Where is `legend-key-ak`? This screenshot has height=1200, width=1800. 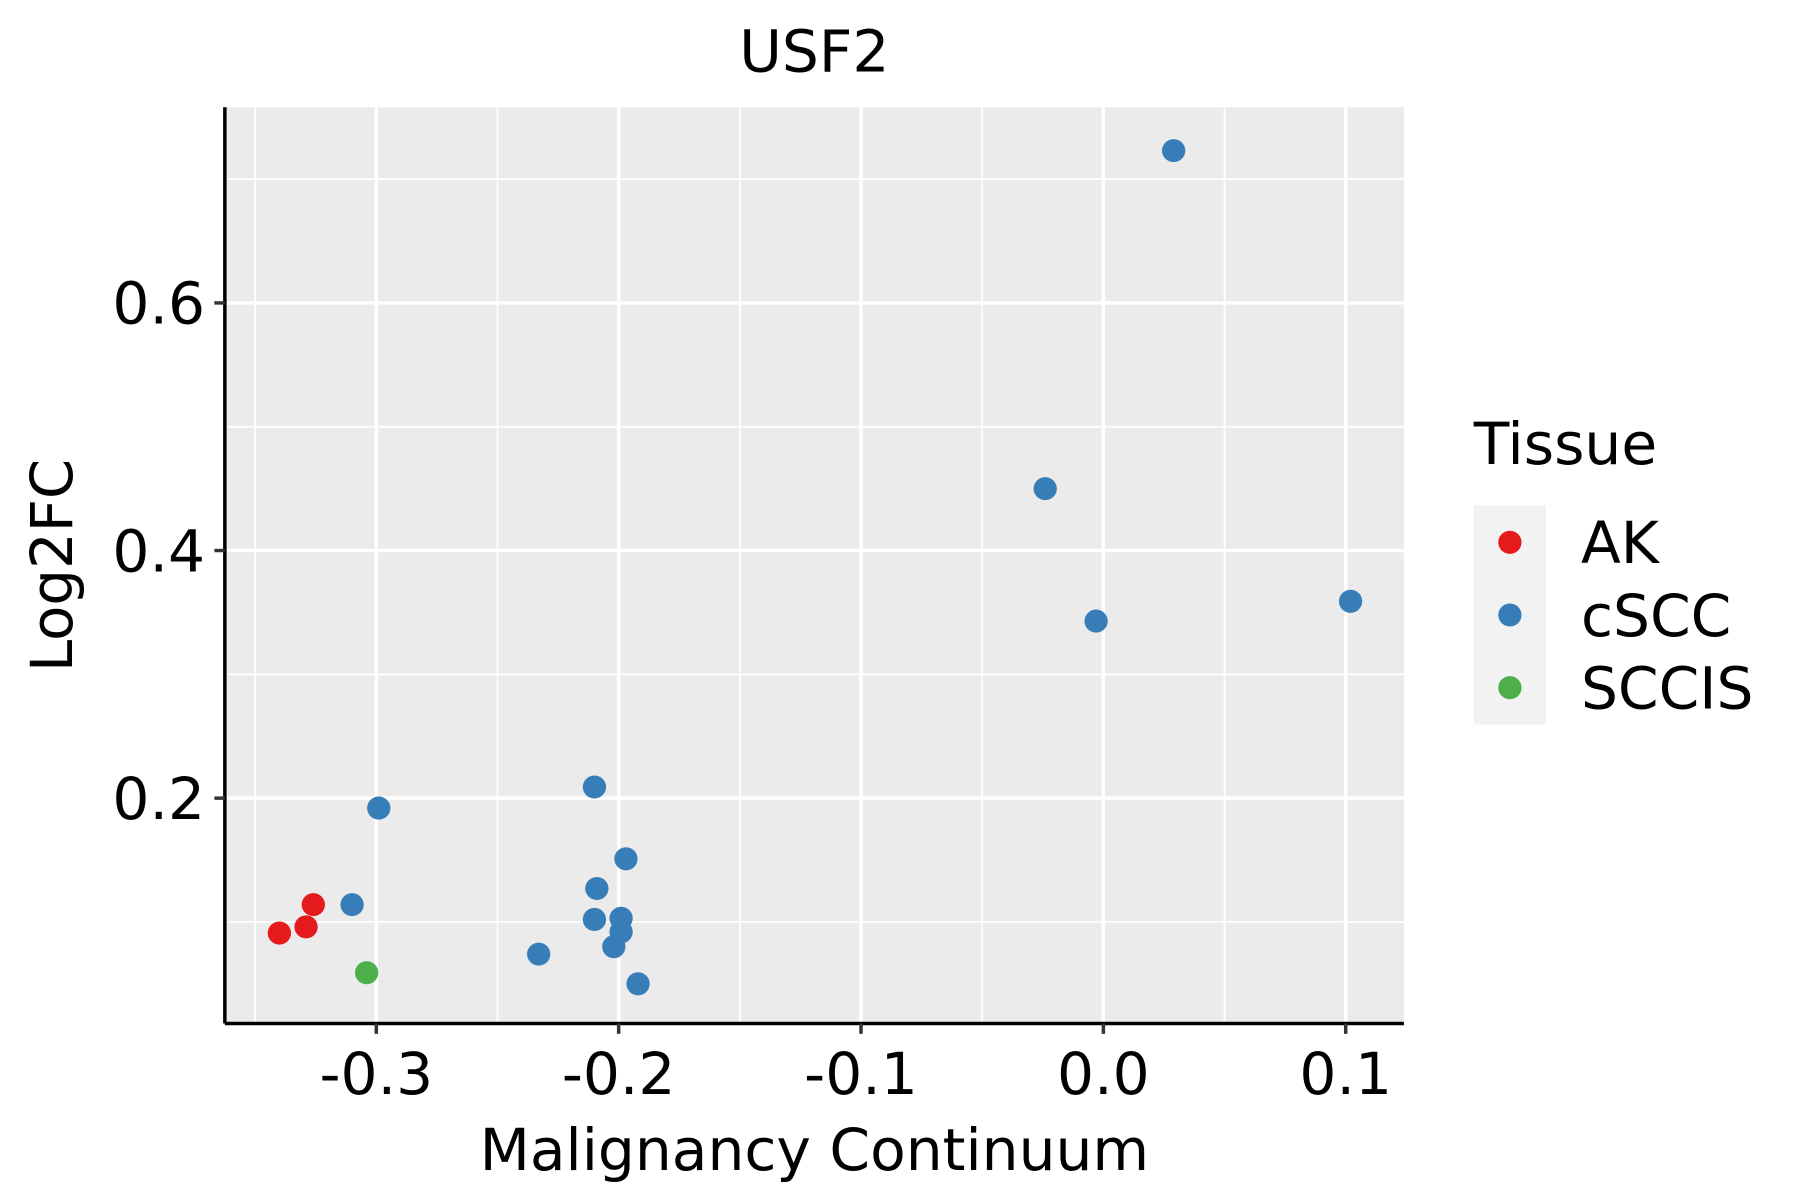
legend-key-ak is located at coordinates (1510, 542).